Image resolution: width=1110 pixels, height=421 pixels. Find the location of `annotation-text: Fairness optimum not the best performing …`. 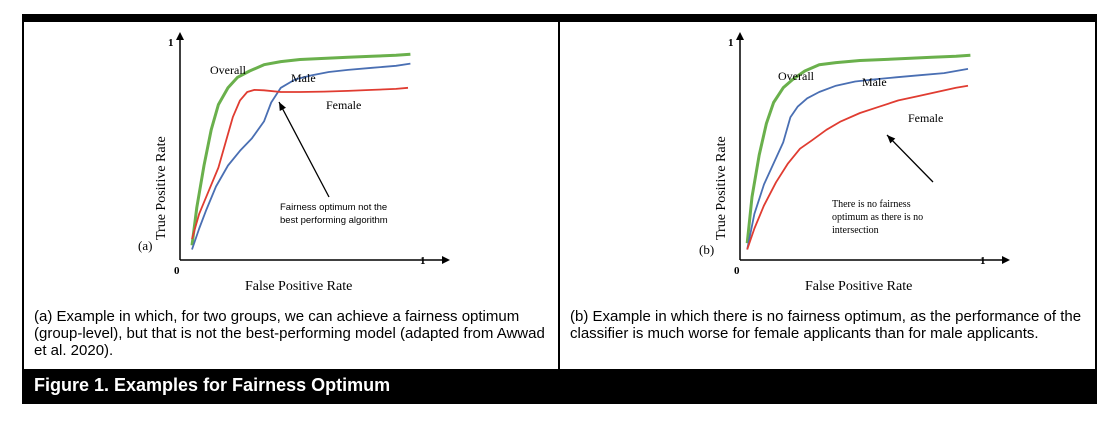

annotation-text: Fairness optimum not the best performing … is located at coordinates (334, 214).